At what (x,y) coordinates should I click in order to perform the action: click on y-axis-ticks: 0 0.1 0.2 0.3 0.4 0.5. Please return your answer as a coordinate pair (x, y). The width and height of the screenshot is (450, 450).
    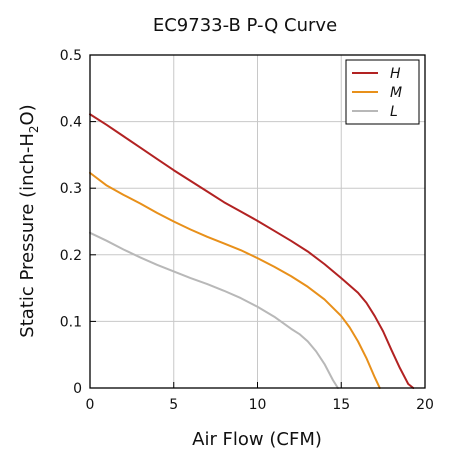
    Looking at the image, I should click on (78, 222).